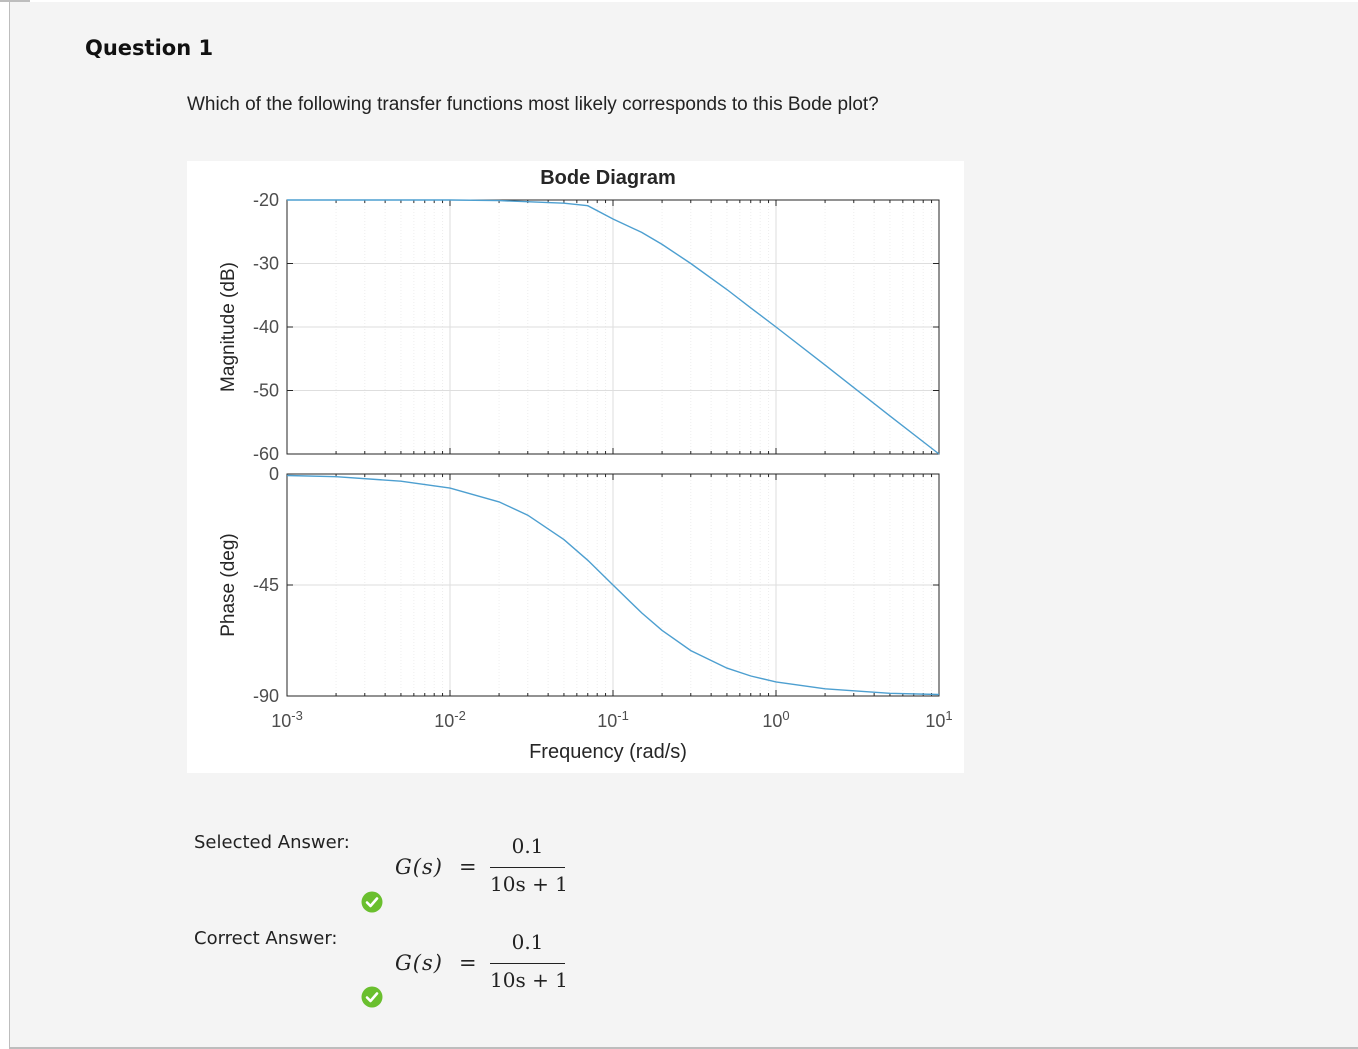 This screenshot has width=1358, height=1049. I want to click on x-tick-label: 10⁰, so click(775, 719).